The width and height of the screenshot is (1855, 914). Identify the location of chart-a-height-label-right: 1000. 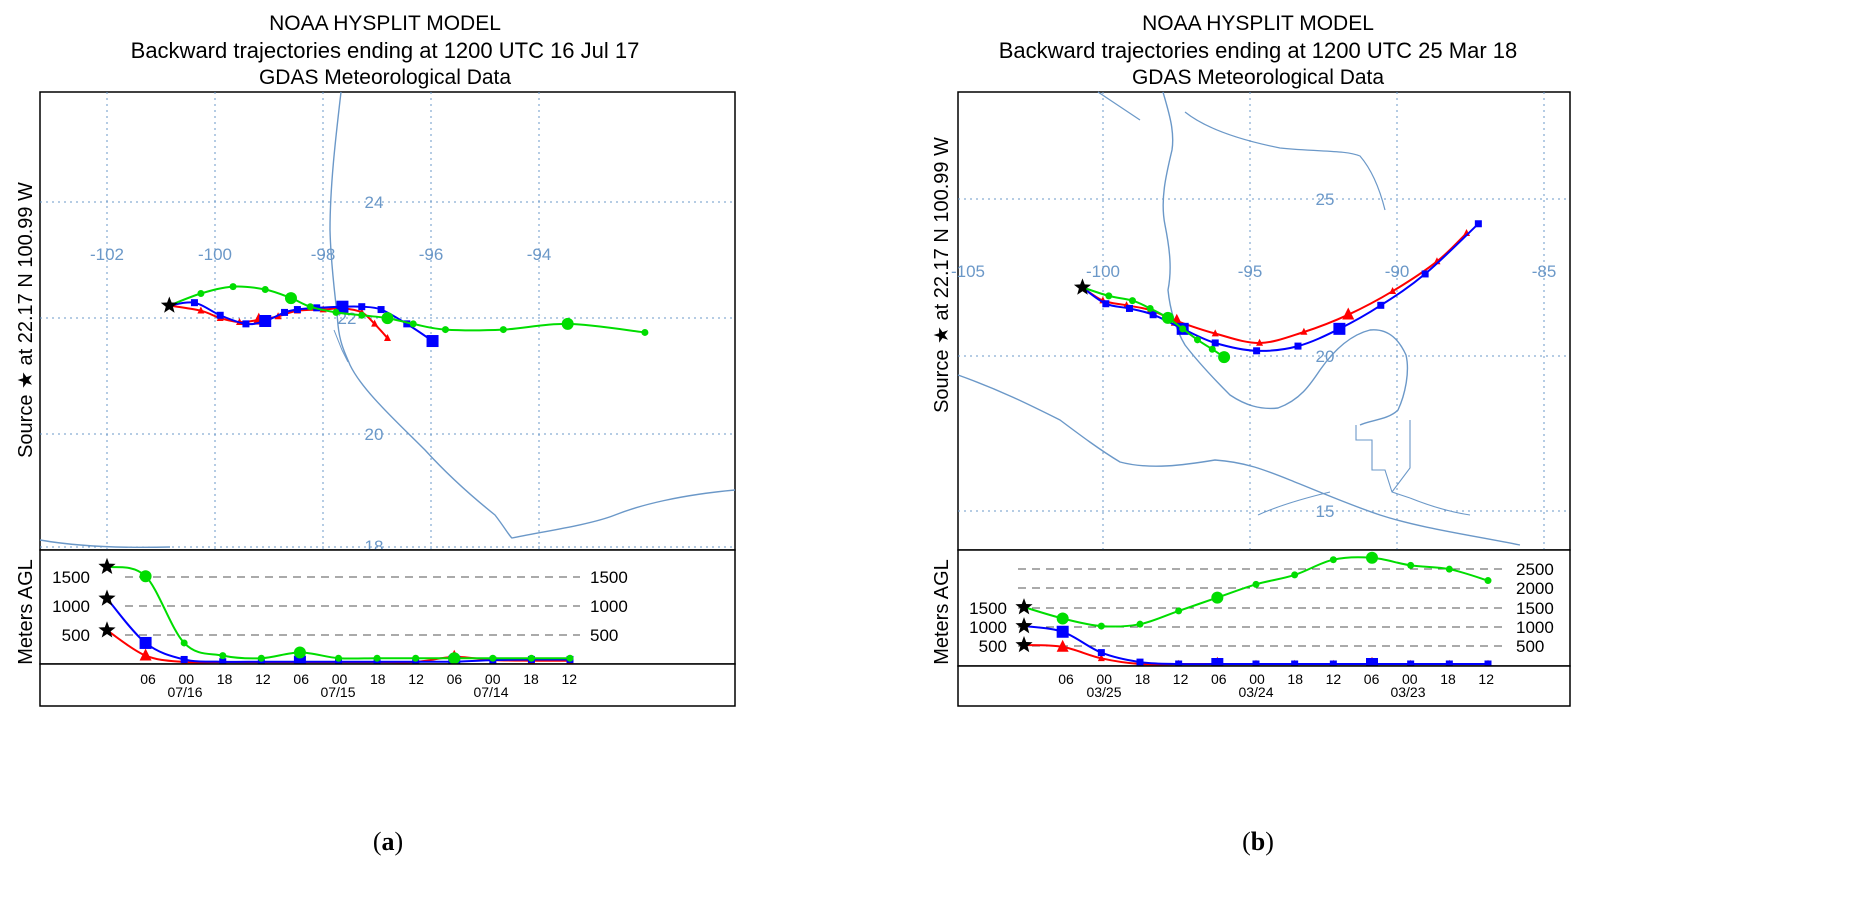
(609, 606).